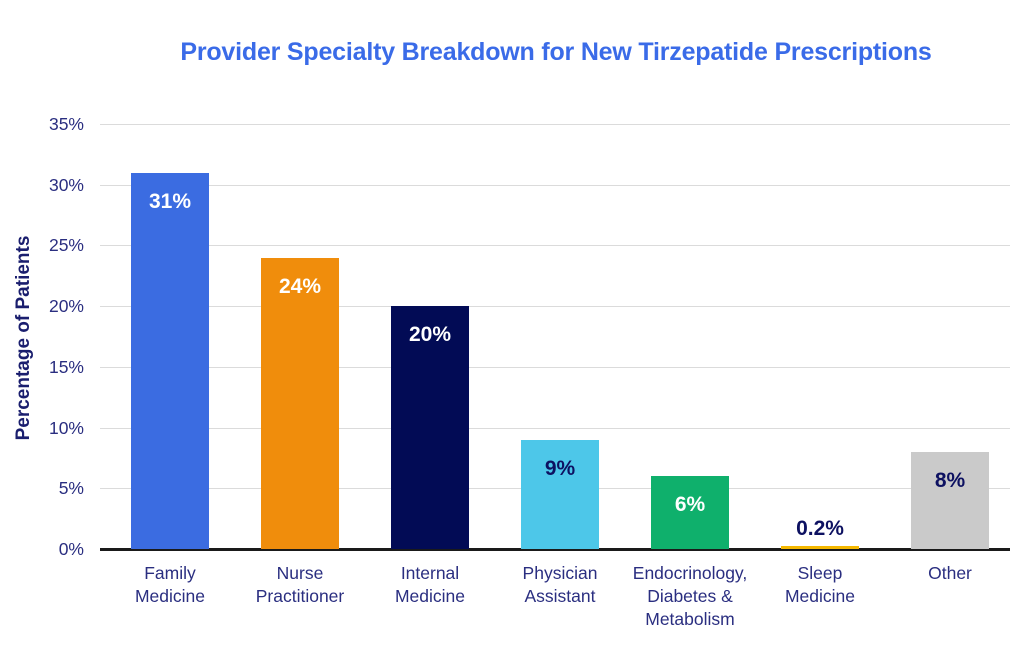  I want to click on bar-value-label: 24%, so click(300, 286).